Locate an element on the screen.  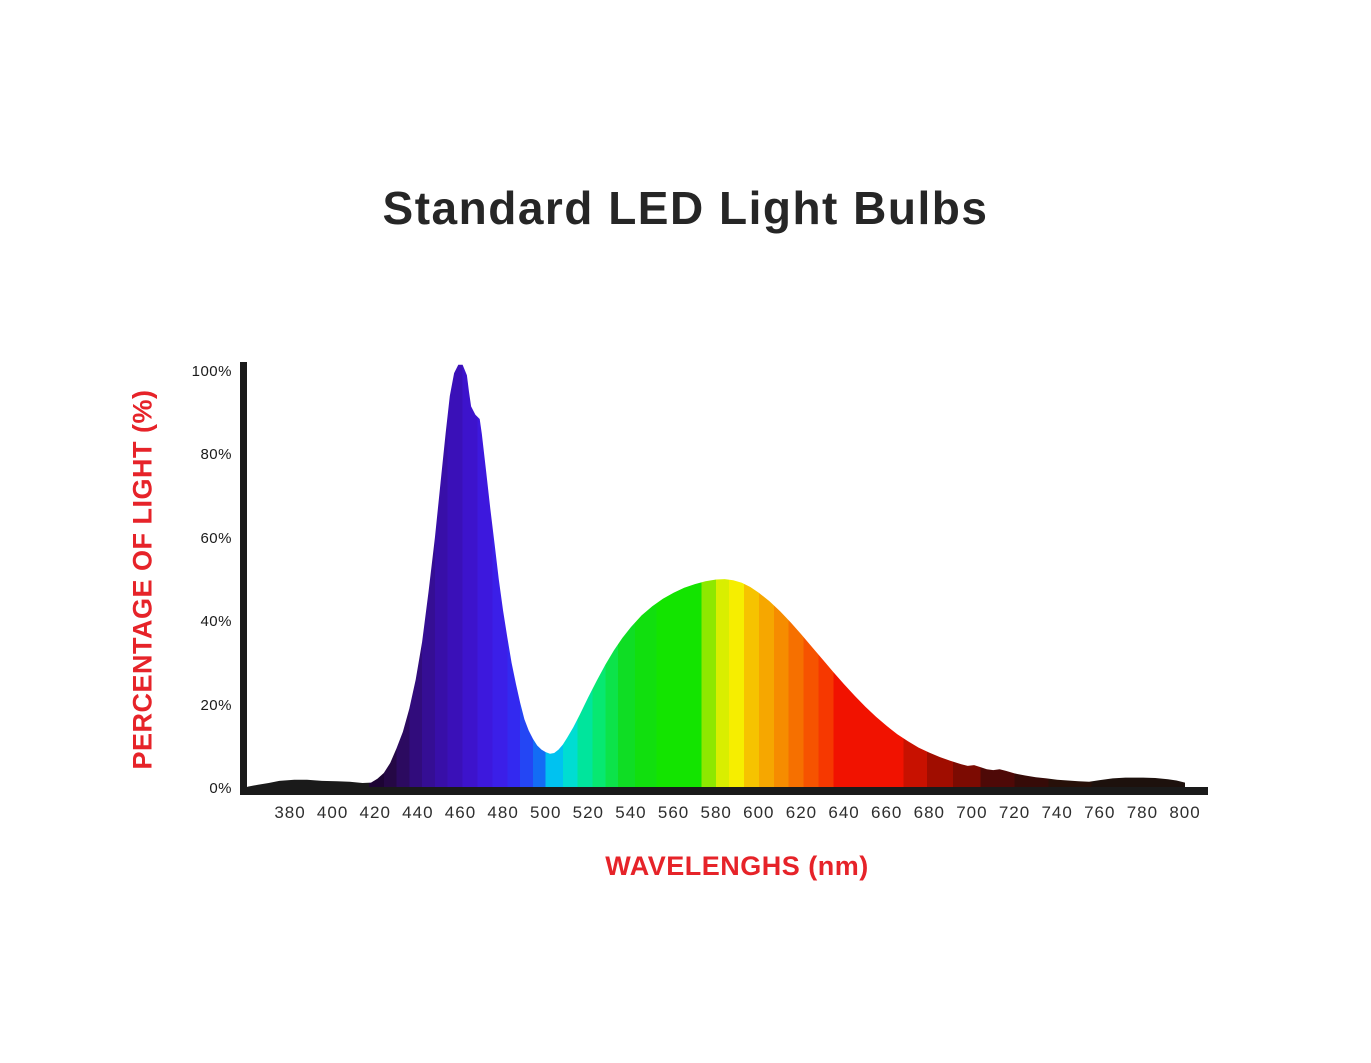
x-tick-label: 420 is located at coordinates (375, 812).